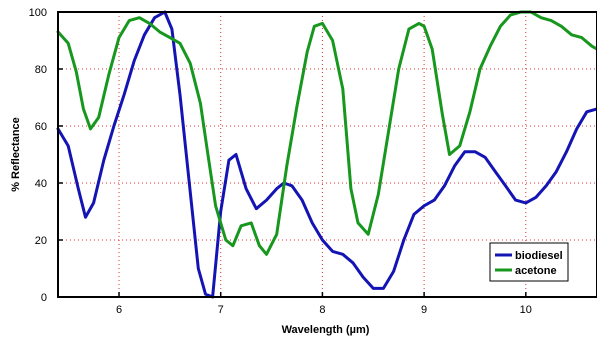 The image size is (597, 341). What do you see at coordinates (41, 241) in the screenshot?
I see `y-tick-label-20: 20` at bounding box center [41, 241].